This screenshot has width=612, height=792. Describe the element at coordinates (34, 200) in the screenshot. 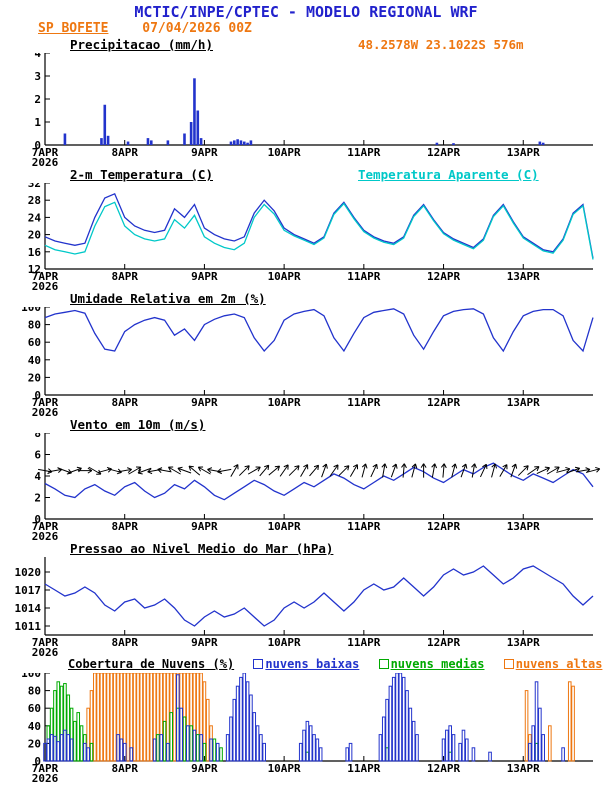

I see `svg-text: 28` at that location.